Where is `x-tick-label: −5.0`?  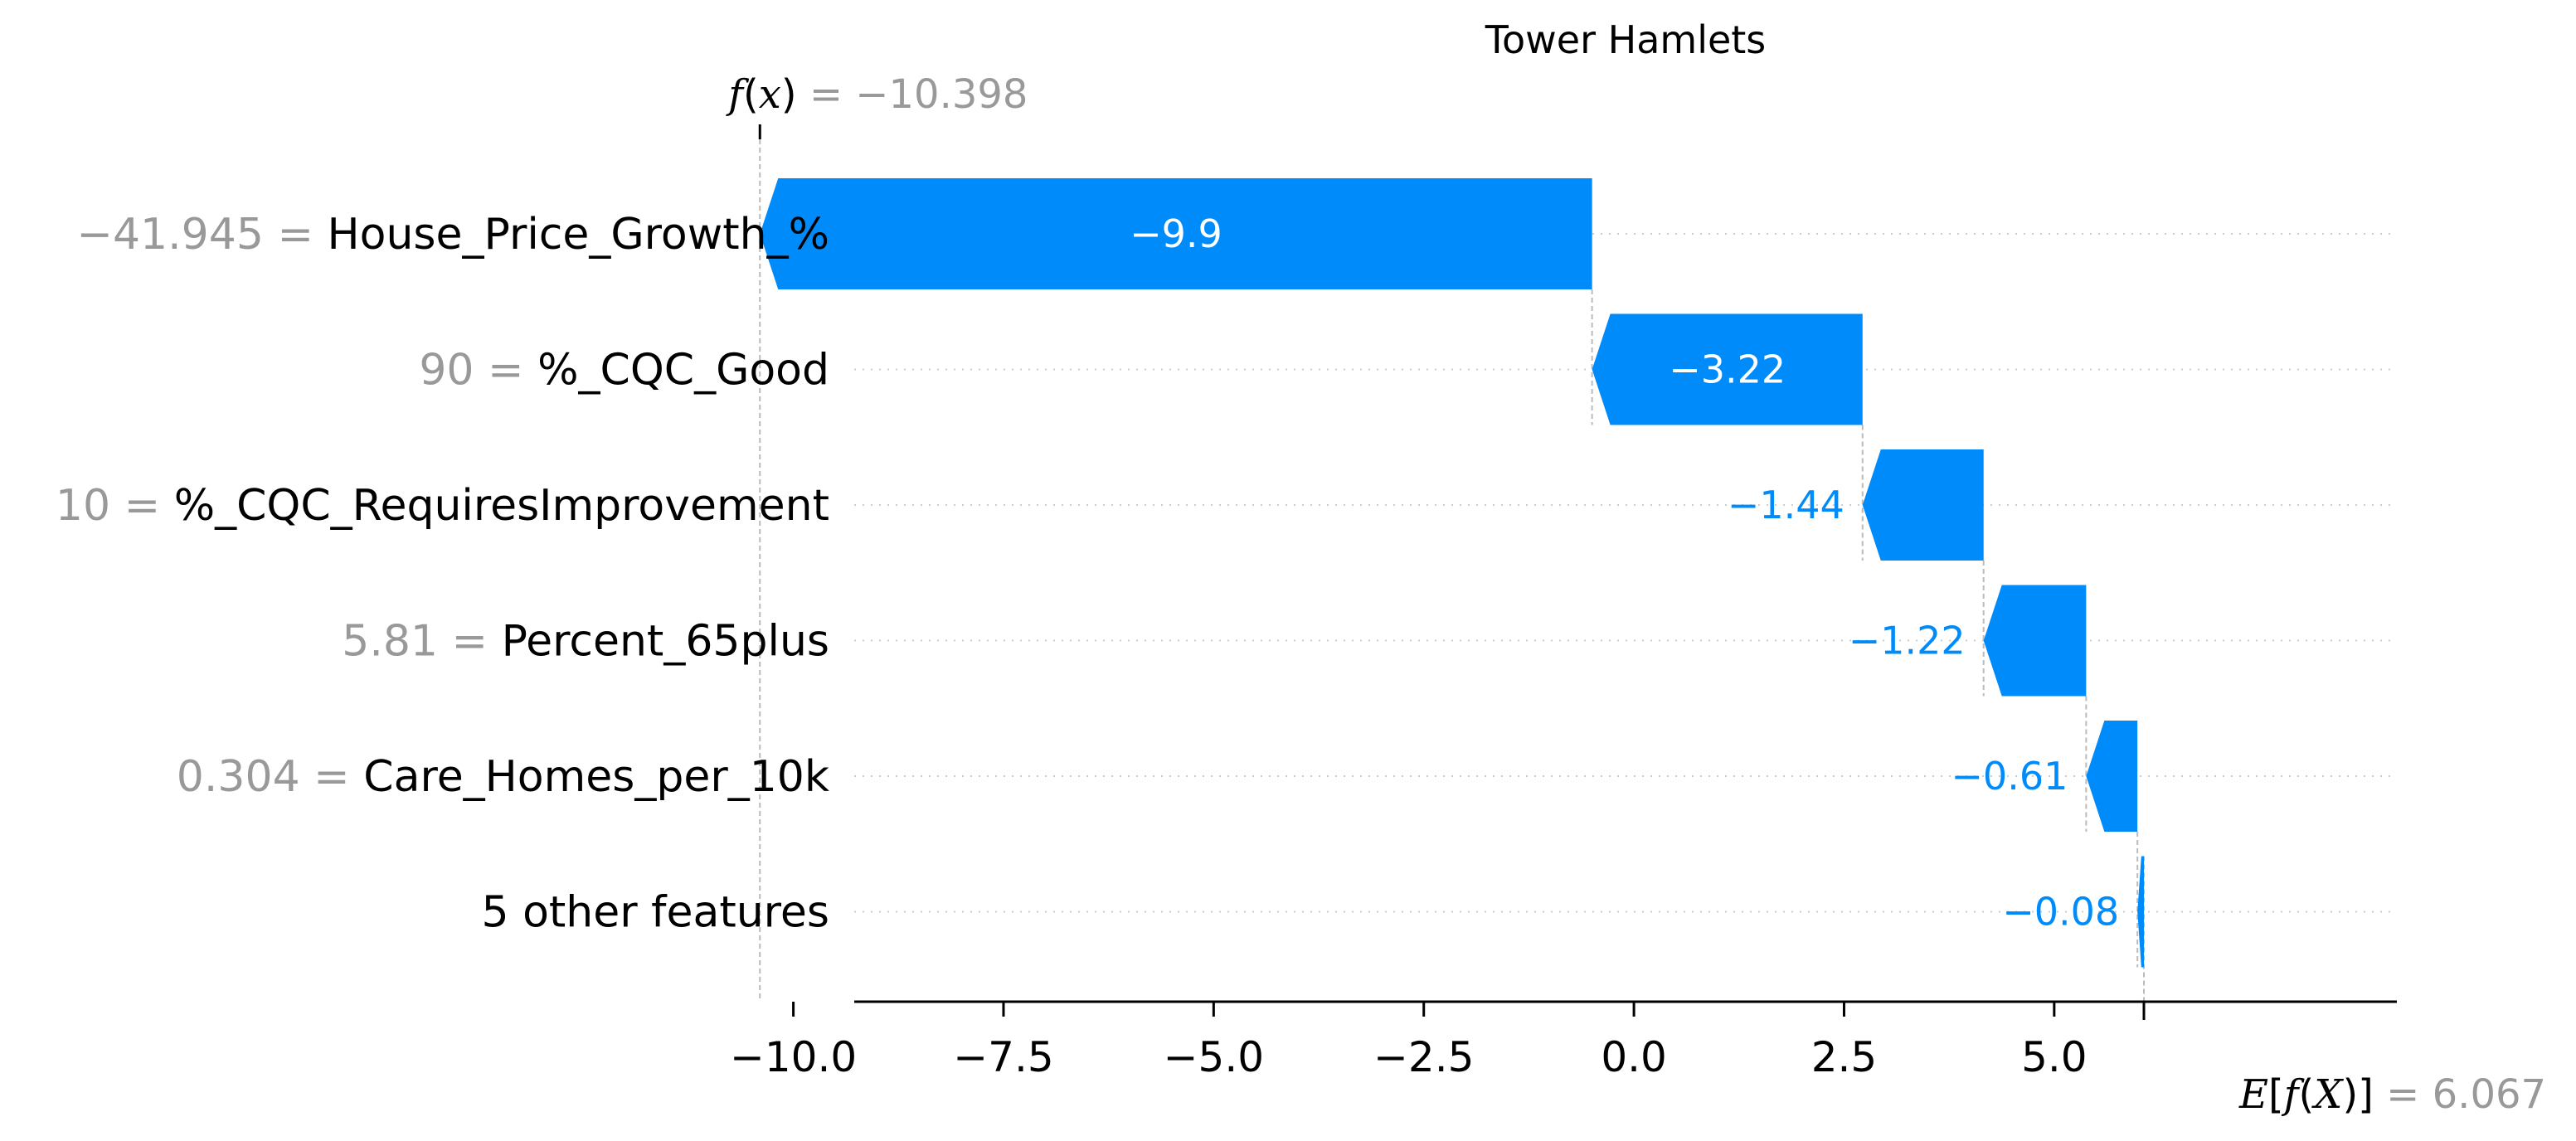
x-tick-label: −5.0 is located at coordinates (1214, 1057).